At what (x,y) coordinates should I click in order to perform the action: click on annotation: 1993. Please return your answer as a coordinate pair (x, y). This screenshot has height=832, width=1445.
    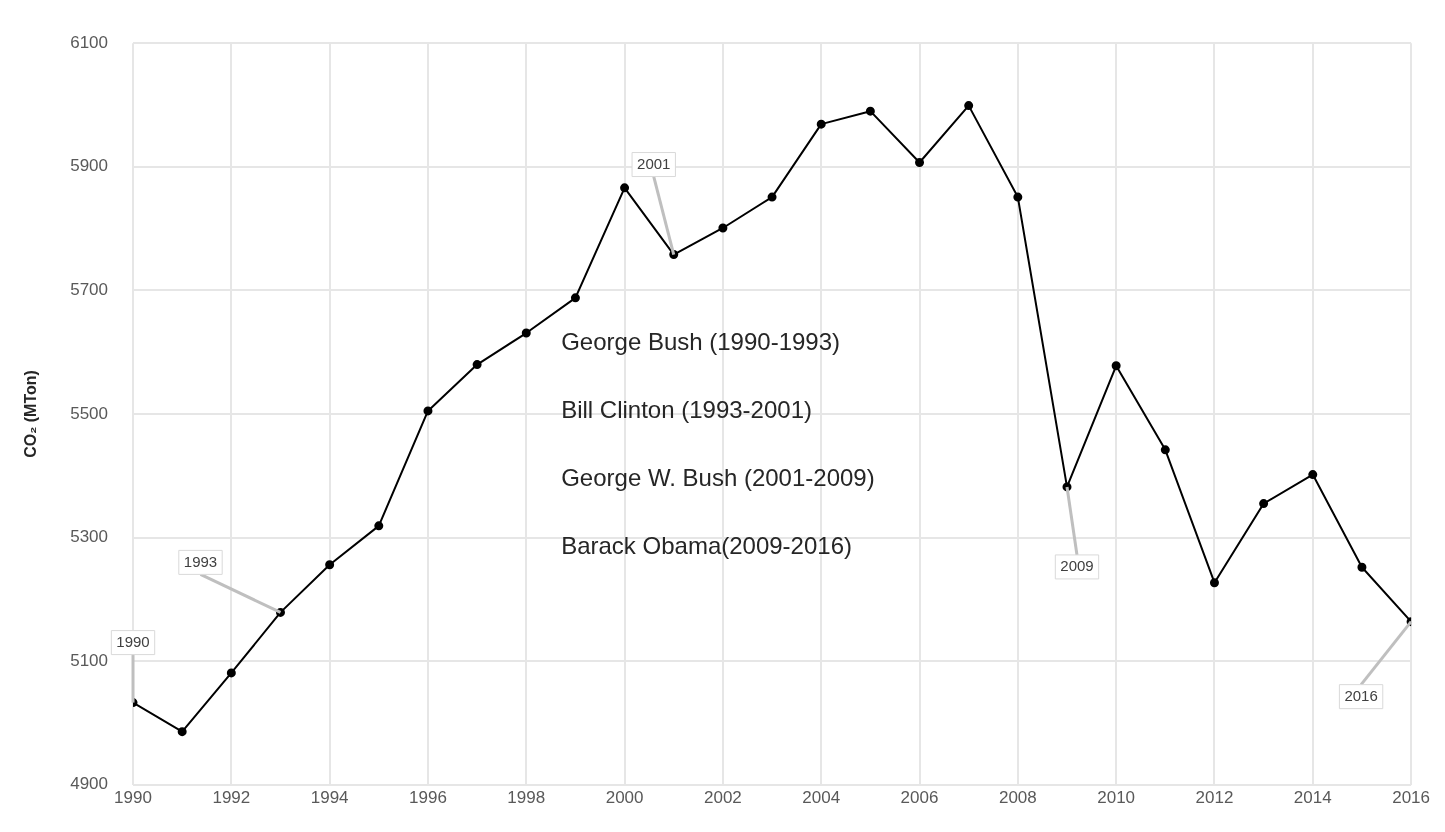
    Looking at the image, I should click on (200, 561).